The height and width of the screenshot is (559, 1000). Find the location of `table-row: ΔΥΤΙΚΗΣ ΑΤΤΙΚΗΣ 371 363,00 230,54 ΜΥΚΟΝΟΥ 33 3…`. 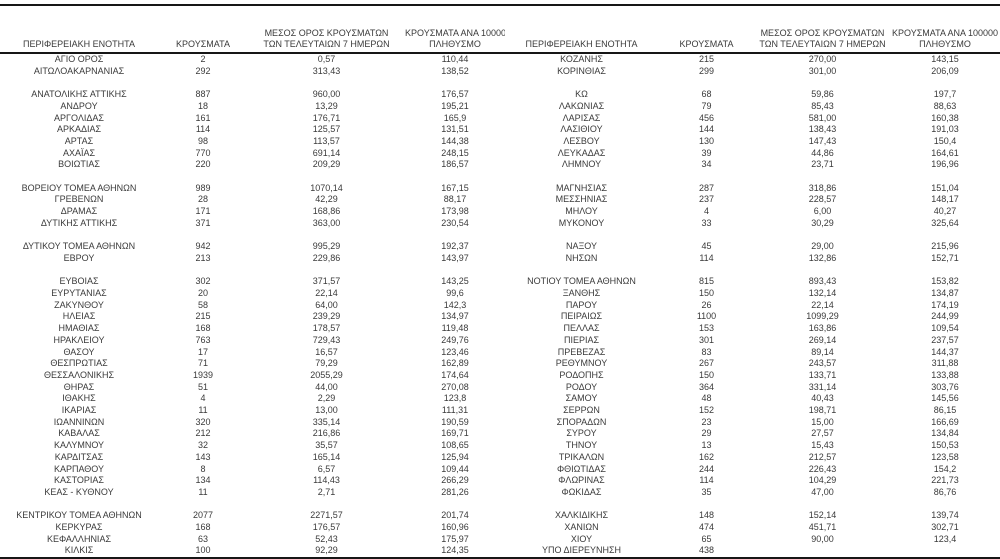

table-row: ΔΥΤΙΚΗΣ ΑΤΤΙΚΗΣ 371 363,00 230,54 ΜΥΚΟΝΟΥ 33 3… is located at coordinates (500, 224).